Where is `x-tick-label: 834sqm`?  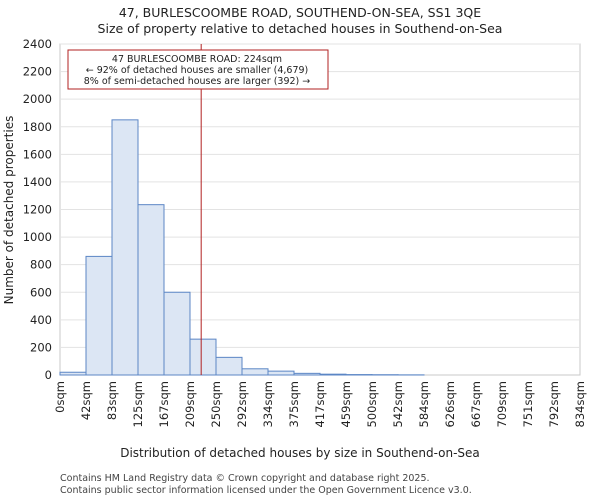
x-tick-label: 834sqm is located at coordinates (580, 404).